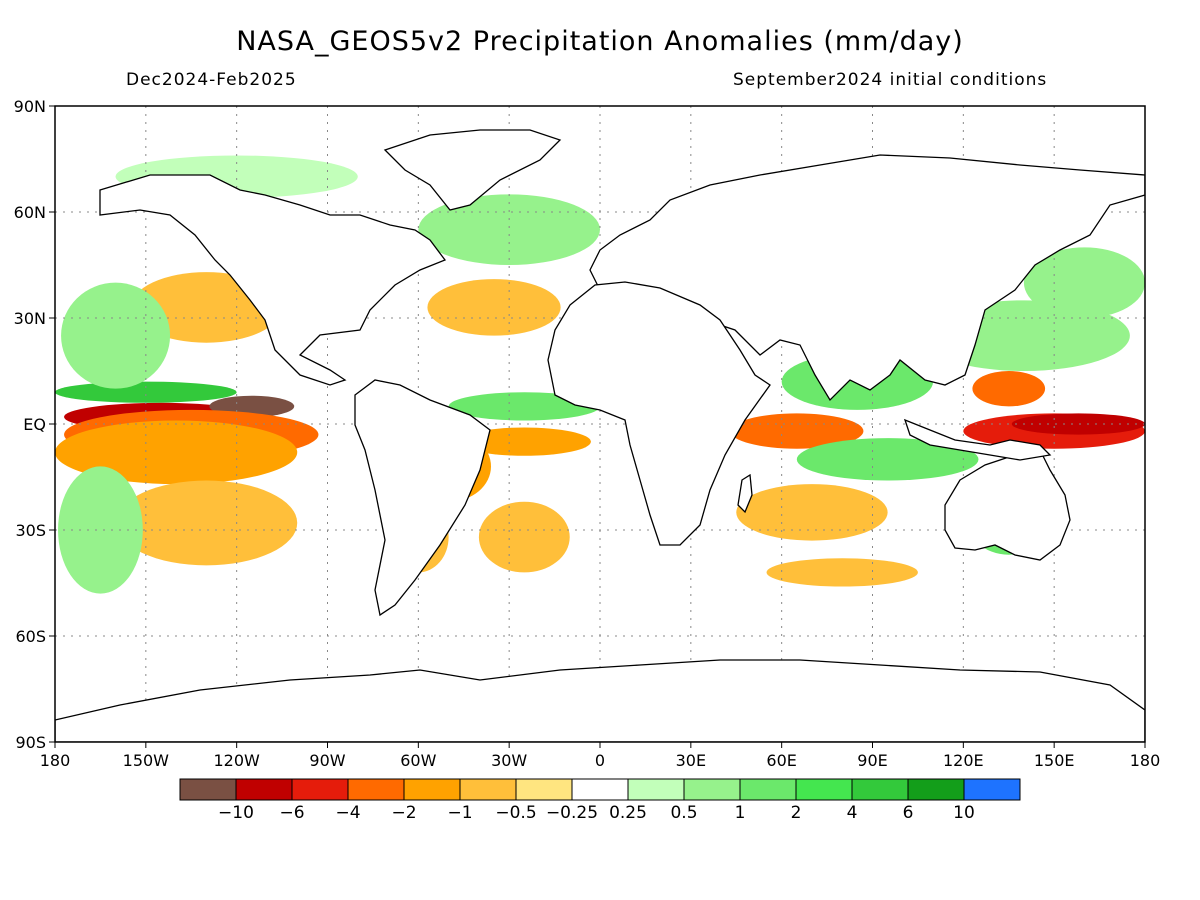 This screenshot has width=1200, height=900. I want to click on colorbar-label: −4, so click(347, 813).